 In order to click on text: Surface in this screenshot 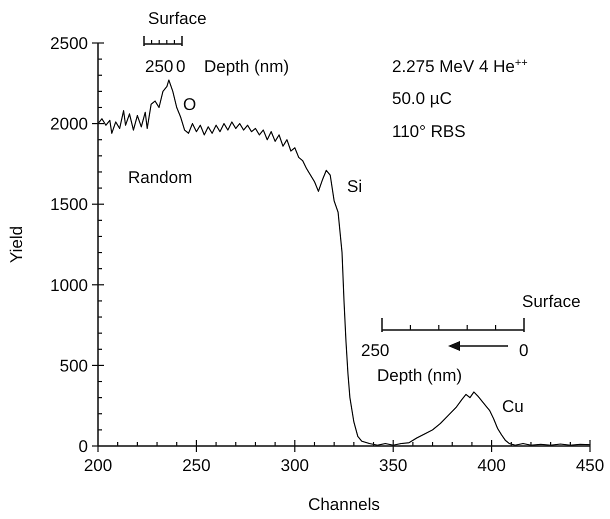, I will do `click(177, 18)`.